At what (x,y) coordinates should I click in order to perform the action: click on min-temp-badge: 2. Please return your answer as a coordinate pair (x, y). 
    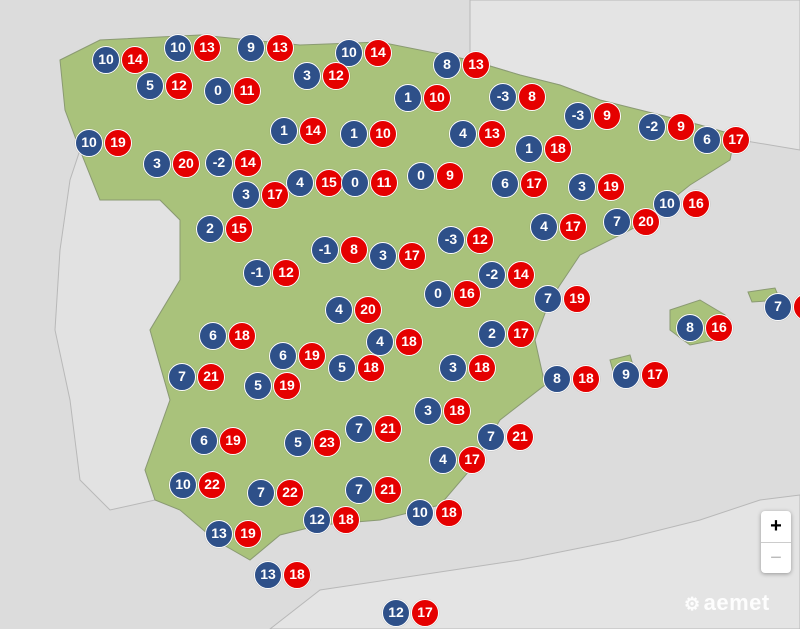
    Looking at the image, I should click on (210, 229).